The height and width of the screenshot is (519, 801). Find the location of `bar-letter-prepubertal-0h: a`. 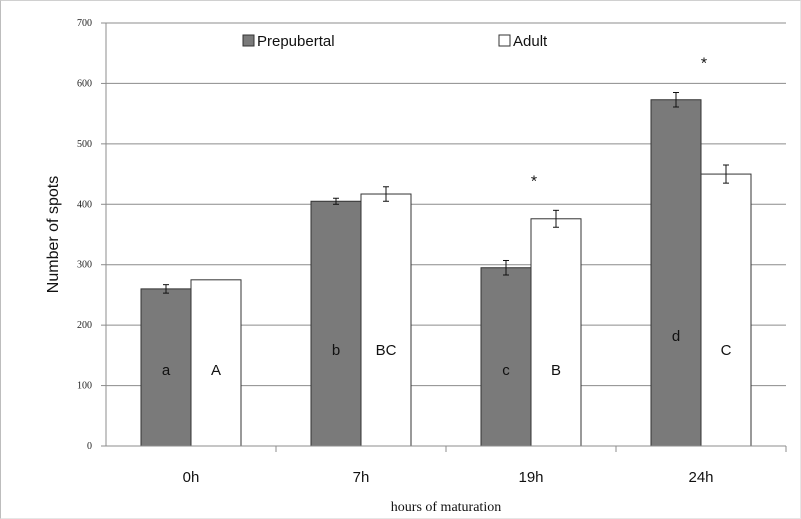

bar-letter-prepubertal-0h: a is located at coordinates (166, 370).